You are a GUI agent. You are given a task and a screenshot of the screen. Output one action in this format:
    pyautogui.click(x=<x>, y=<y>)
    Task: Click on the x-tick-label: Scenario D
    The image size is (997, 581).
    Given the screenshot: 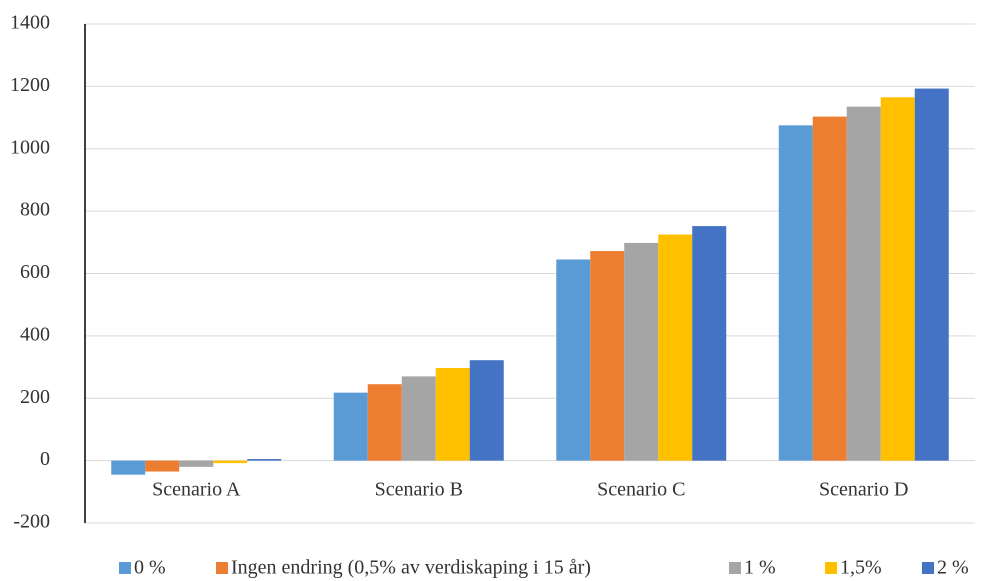 What is the action you would take?
    pyautogui.click(x=863, y=490)
    